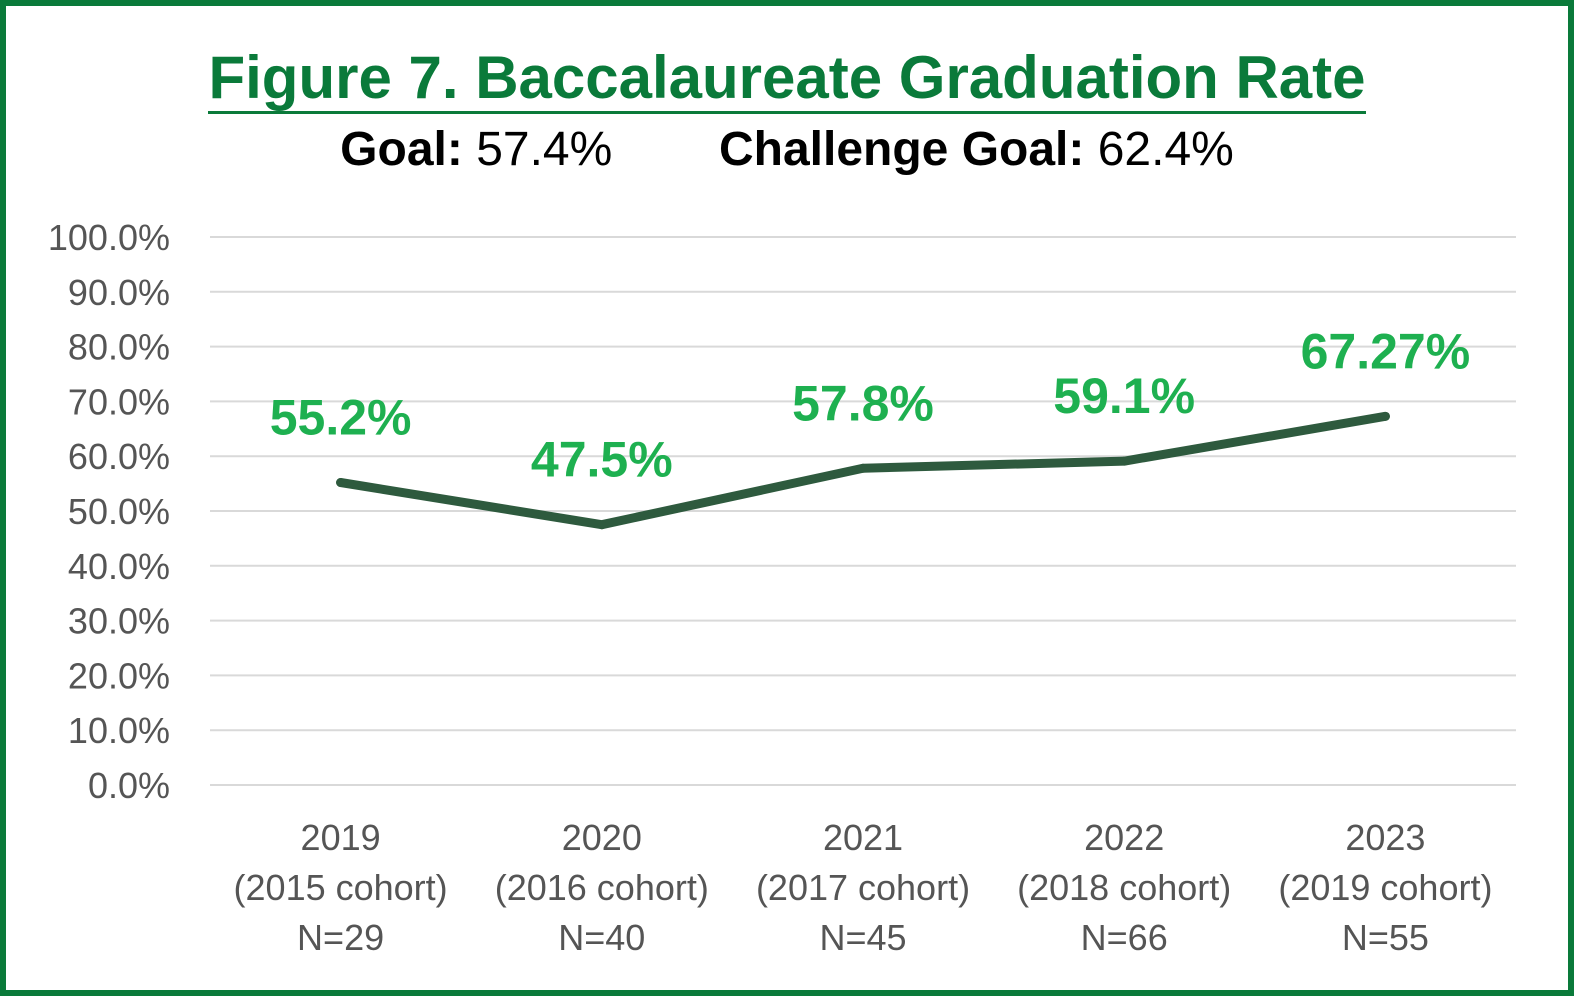 The height and width of the screenshot is (996, 1574). I want to click on data-label: 59.1%, so click(1124, 396).